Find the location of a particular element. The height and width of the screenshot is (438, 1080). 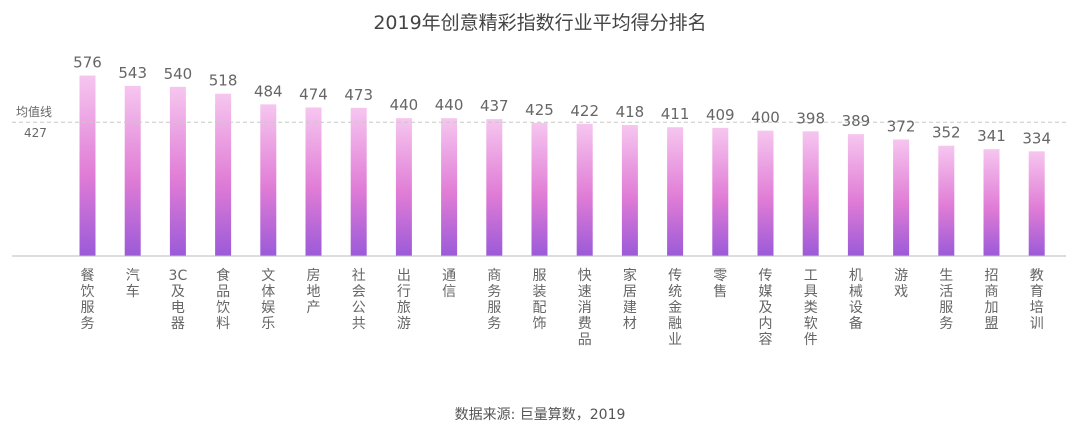

category-label: 商务服务 is located at coordinates (494, 300).